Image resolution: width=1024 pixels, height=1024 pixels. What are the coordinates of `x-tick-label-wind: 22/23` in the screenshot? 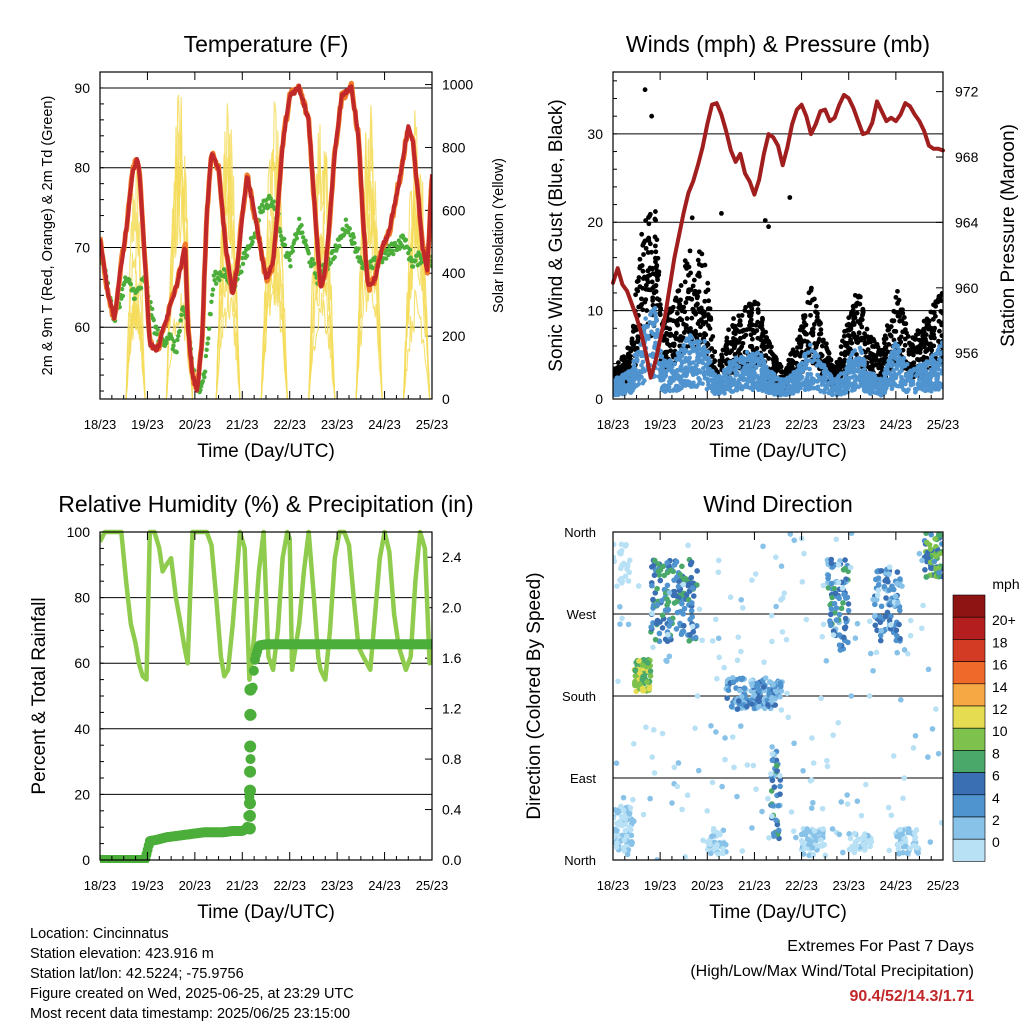 It's located at (801, 424).